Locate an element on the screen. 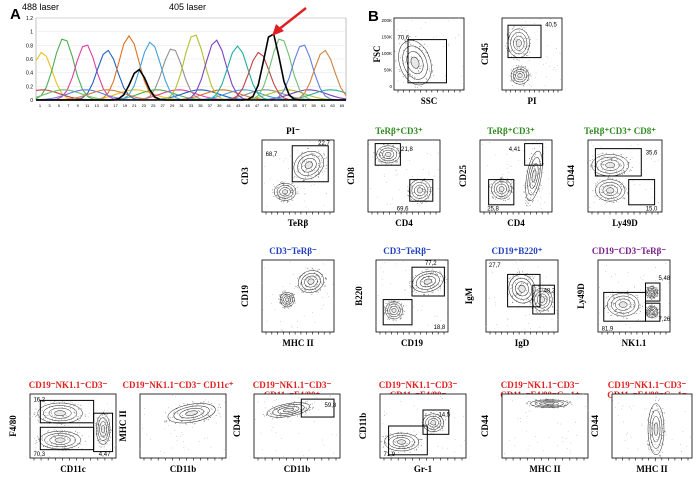 The height and width of the screenshot is (503, 700). y-tick: 1.2 is located at coordinates (29, 19).